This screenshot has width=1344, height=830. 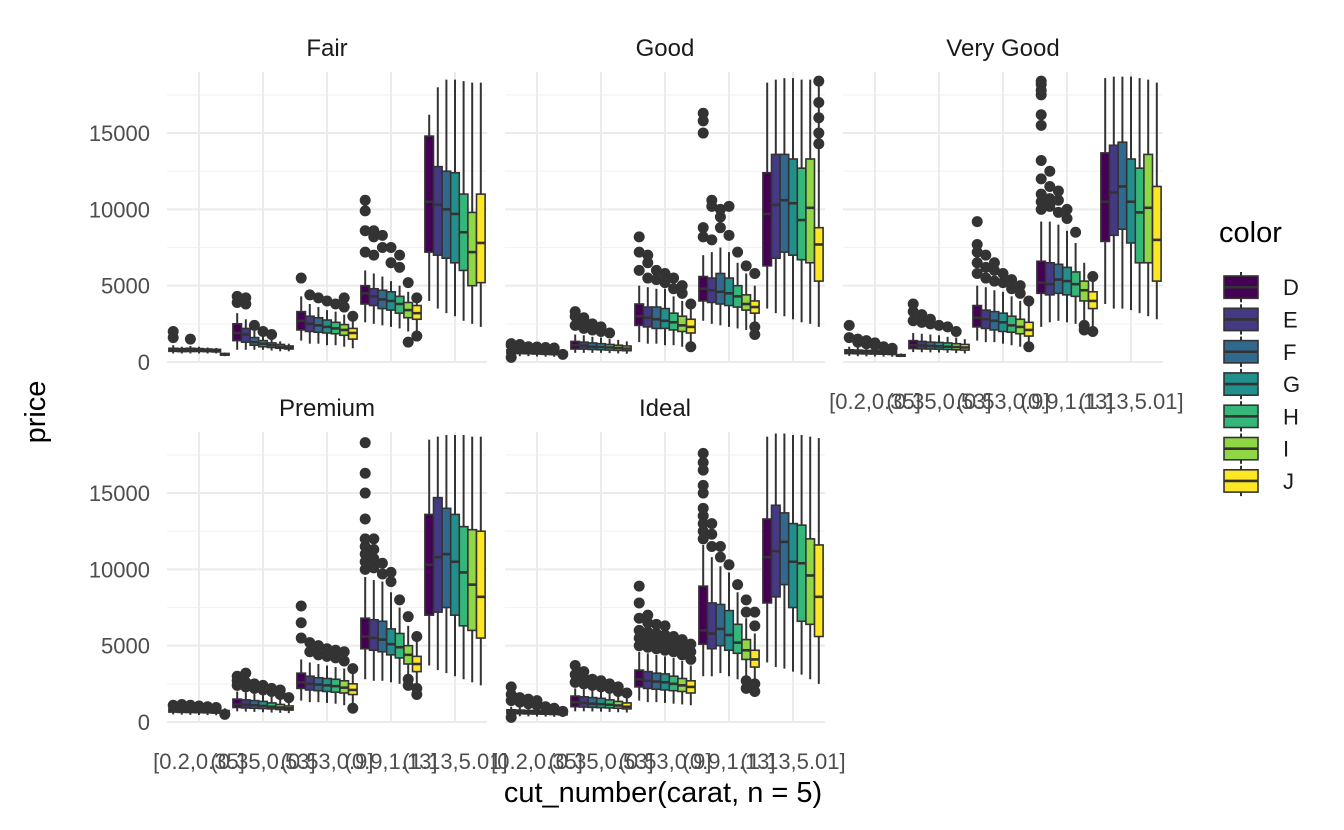 What do you see at coordinates (326, 48) in the screenshot?
I see `facet-title: Fair` at bounding box center [326, 48].